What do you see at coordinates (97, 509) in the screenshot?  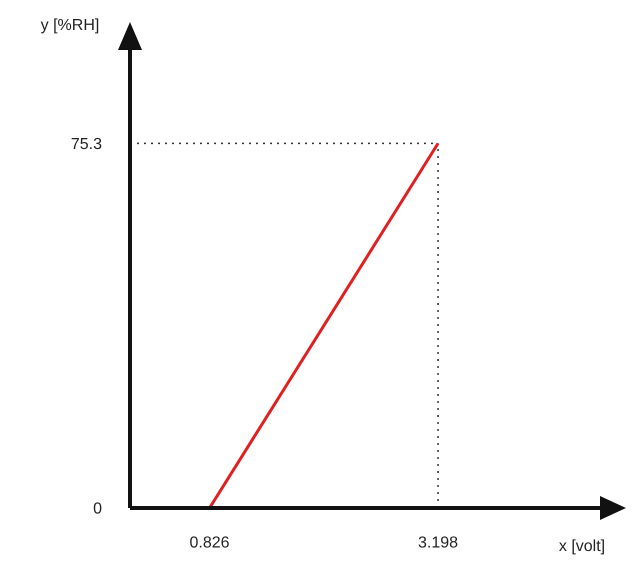 I see `y-tick-label: 0` at bounding box center [97, 509].